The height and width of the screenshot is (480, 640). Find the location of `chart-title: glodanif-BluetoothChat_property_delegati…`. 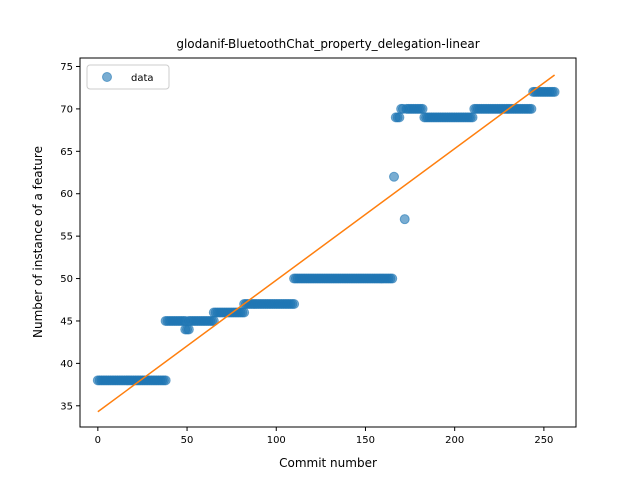

chart-title: glodanif-BluetoothChat_property_delegati… is located at coordinates (327, 44).